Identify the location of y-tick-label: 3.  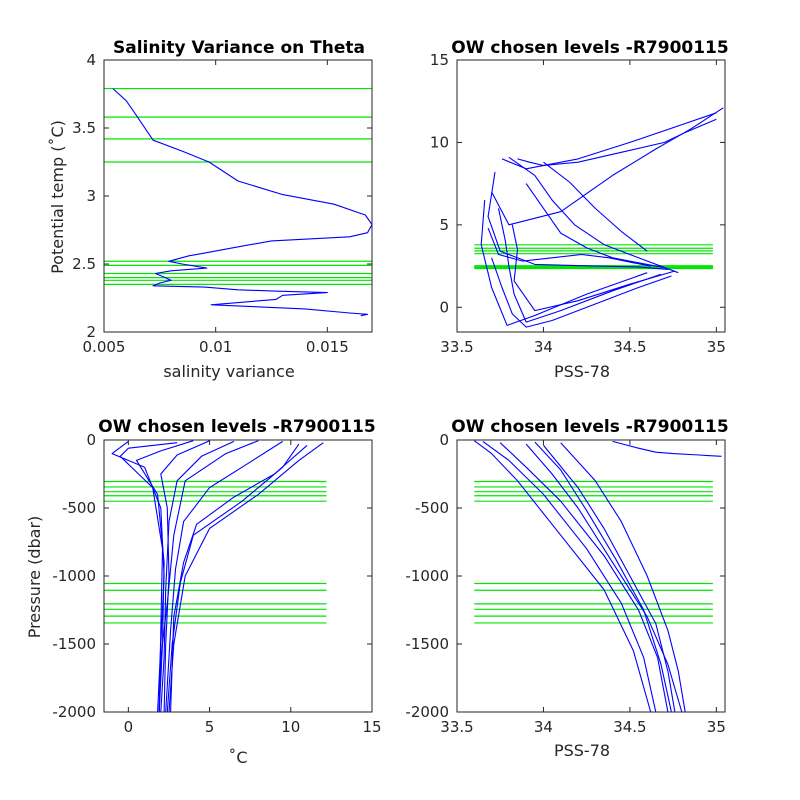
(91, 196).